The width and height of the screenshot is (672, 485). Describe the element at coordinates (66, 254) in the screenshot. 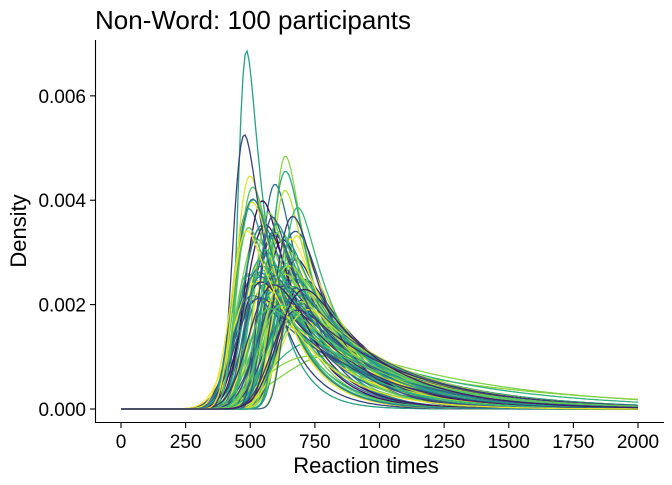

I see `y-axis-ticks: 0.000 0.002 0.004 0.006` at that location.